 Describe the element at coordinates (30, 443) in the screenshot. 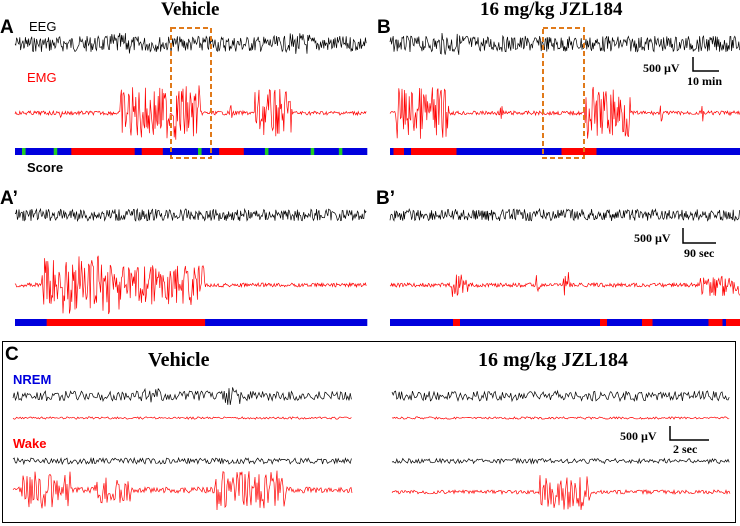

I see `label-wake: Wake` at that location.